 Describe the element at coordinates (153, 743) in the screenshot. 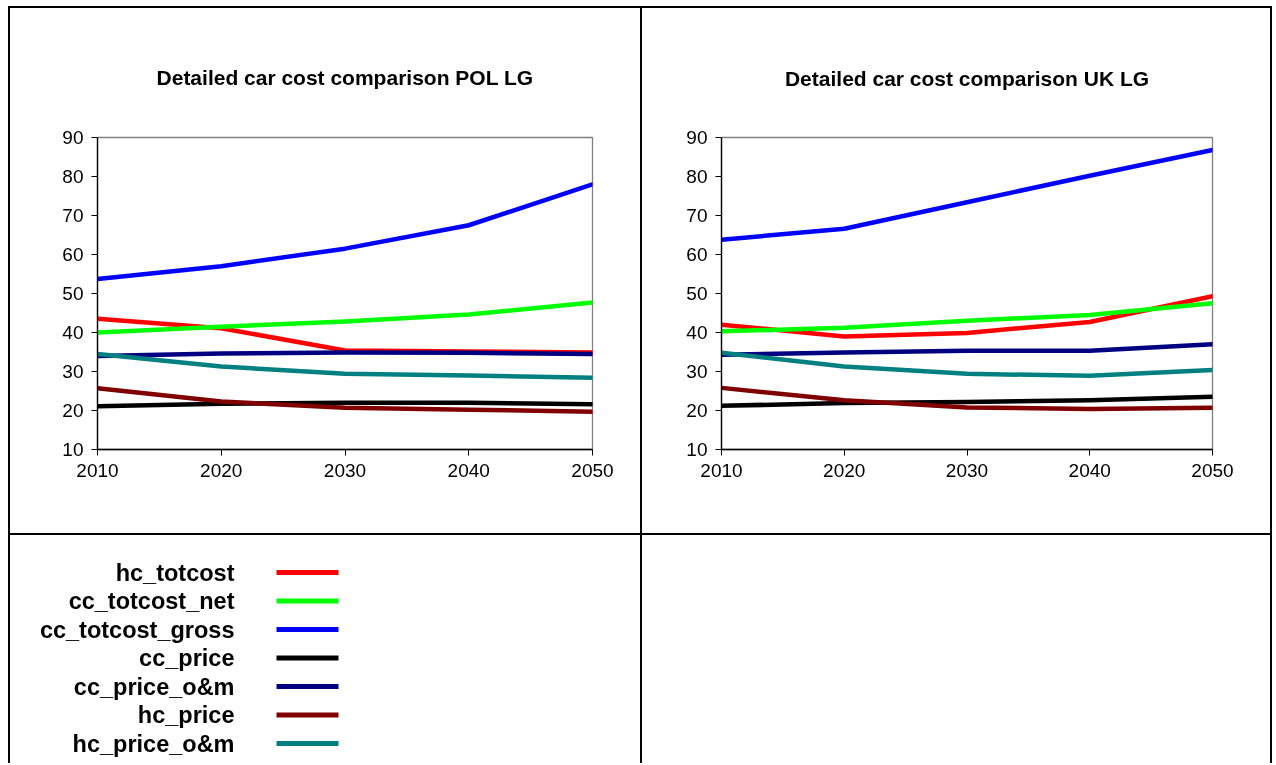

I see `legend-label: hc_price_o&m` at that location.